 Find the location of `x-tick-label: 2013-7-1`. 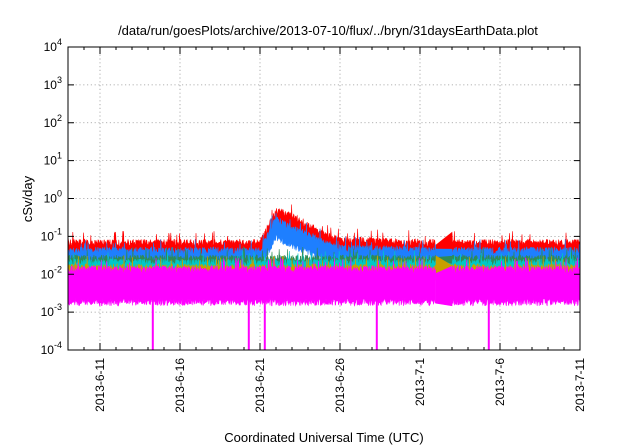

x-tick-label: 2013-7-1 is located at coordinates (420, 382).